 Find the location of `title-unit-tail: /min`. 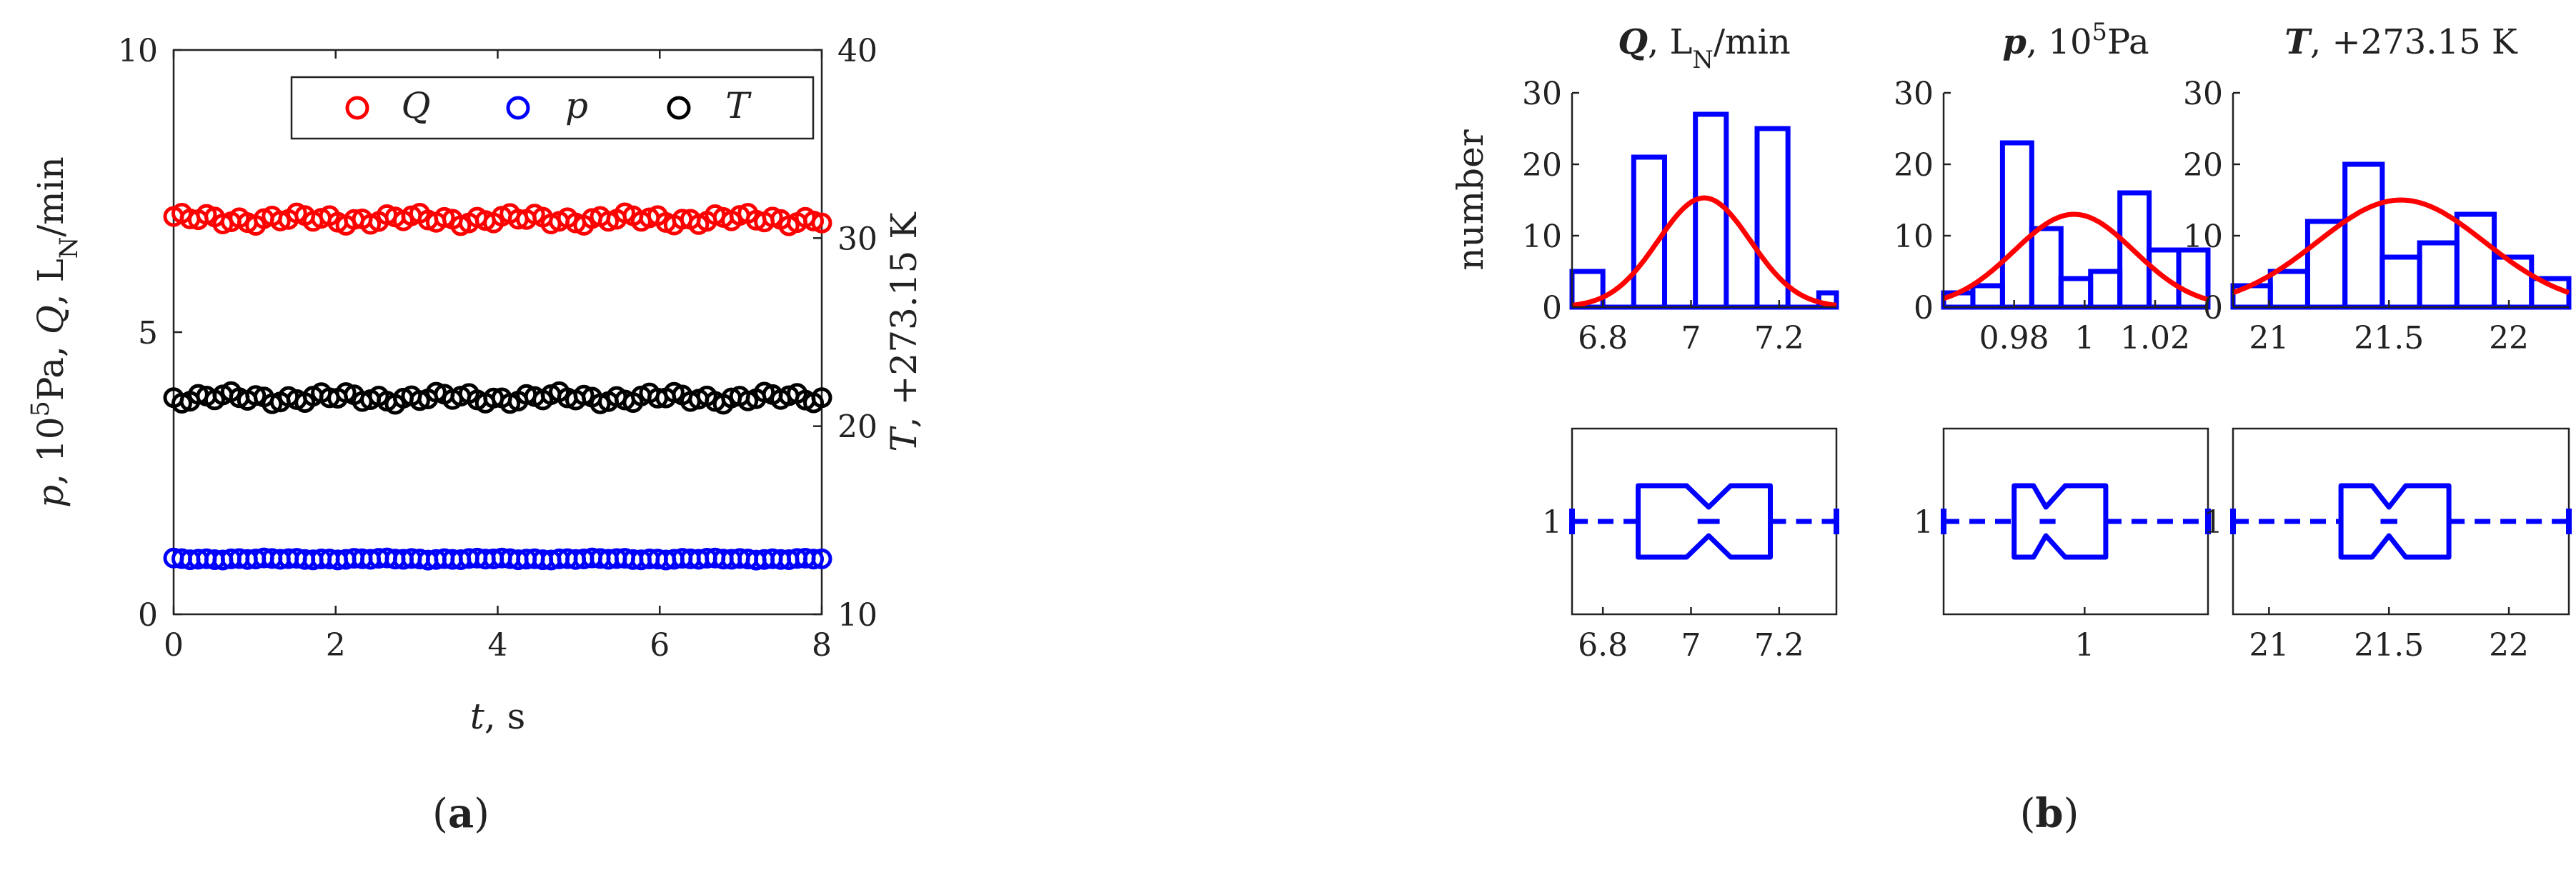

title-unit-tail: /min is located at coordinates (1752, 42).